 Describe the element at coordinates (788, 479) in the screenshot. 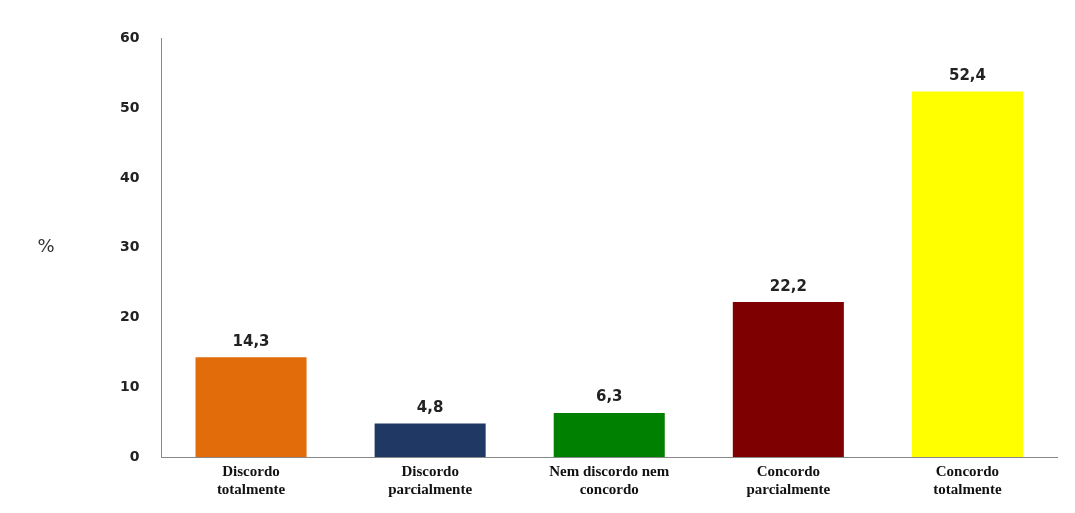

I see `x-tick-label: Concordo parcialmente` at that location.